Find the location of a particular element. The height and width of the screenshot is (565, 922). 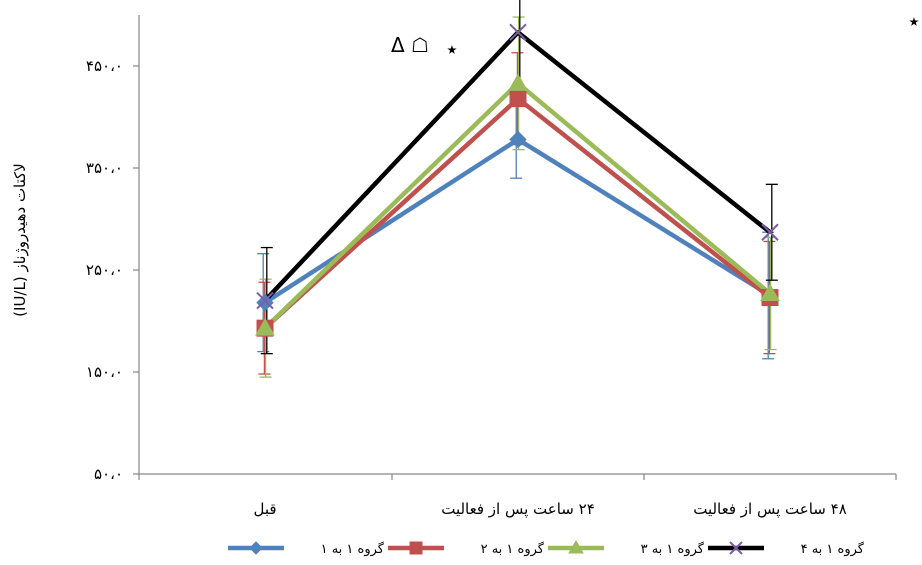

annotations: Δ ☖ ٭ ٭ is located at coordinates (655, 35).